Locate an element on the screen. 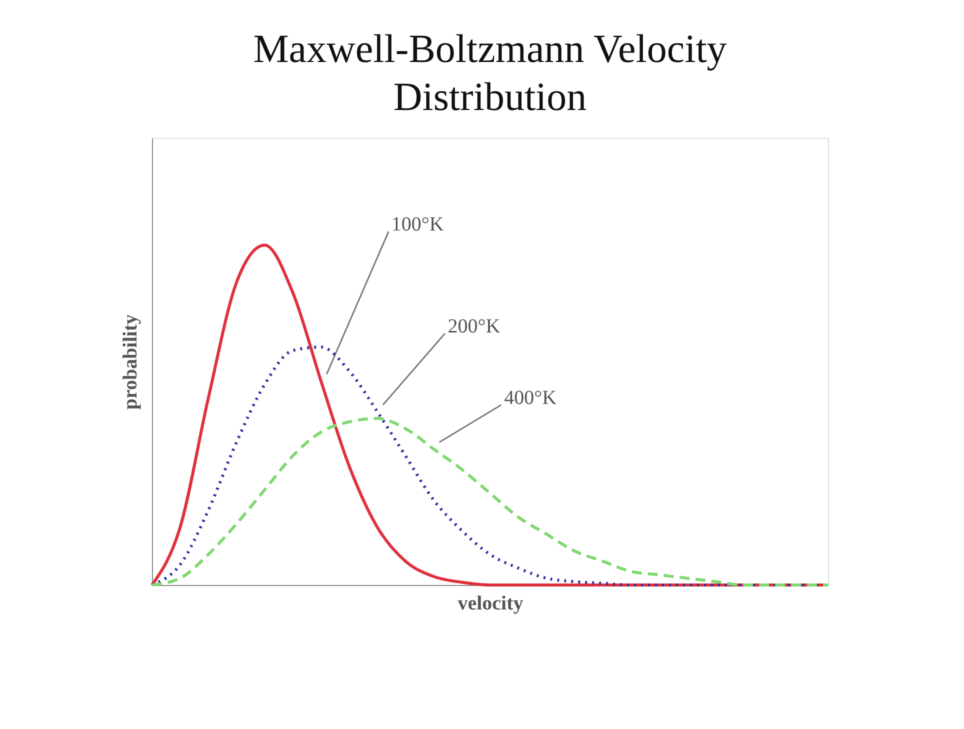 The width and height of the screenshot is (964, 729). y-axis-title: probability is located at coordinates (131, 362).